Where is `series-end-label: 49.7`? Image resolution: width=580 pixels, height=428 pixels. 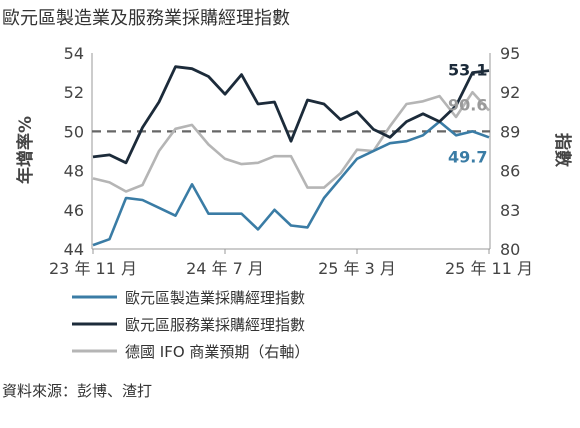 series-end-label: 49.7 is located at coordinates (467, 156).